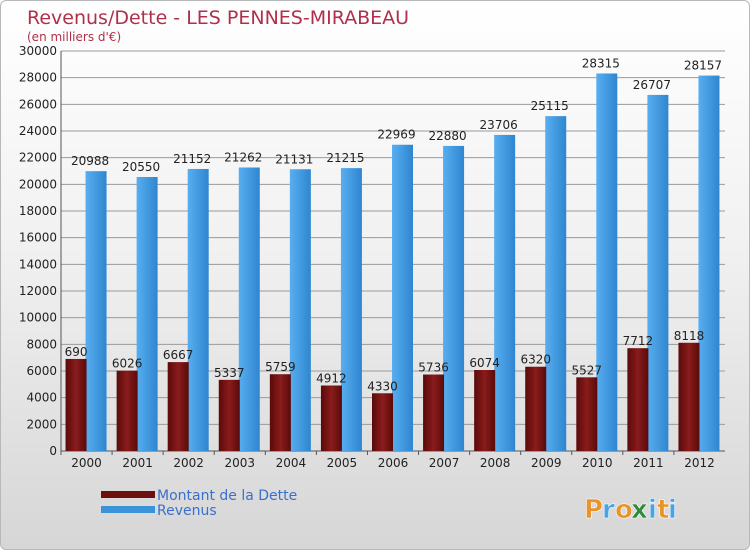  Describe the element at coordinates (41, 371) in the screenshot. I see `y-tick-label: 6000` at that location.